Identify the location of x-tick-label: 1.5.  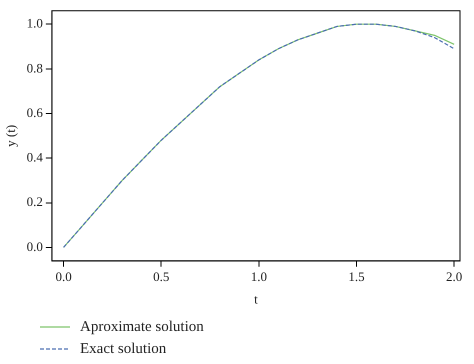
(356, 276).